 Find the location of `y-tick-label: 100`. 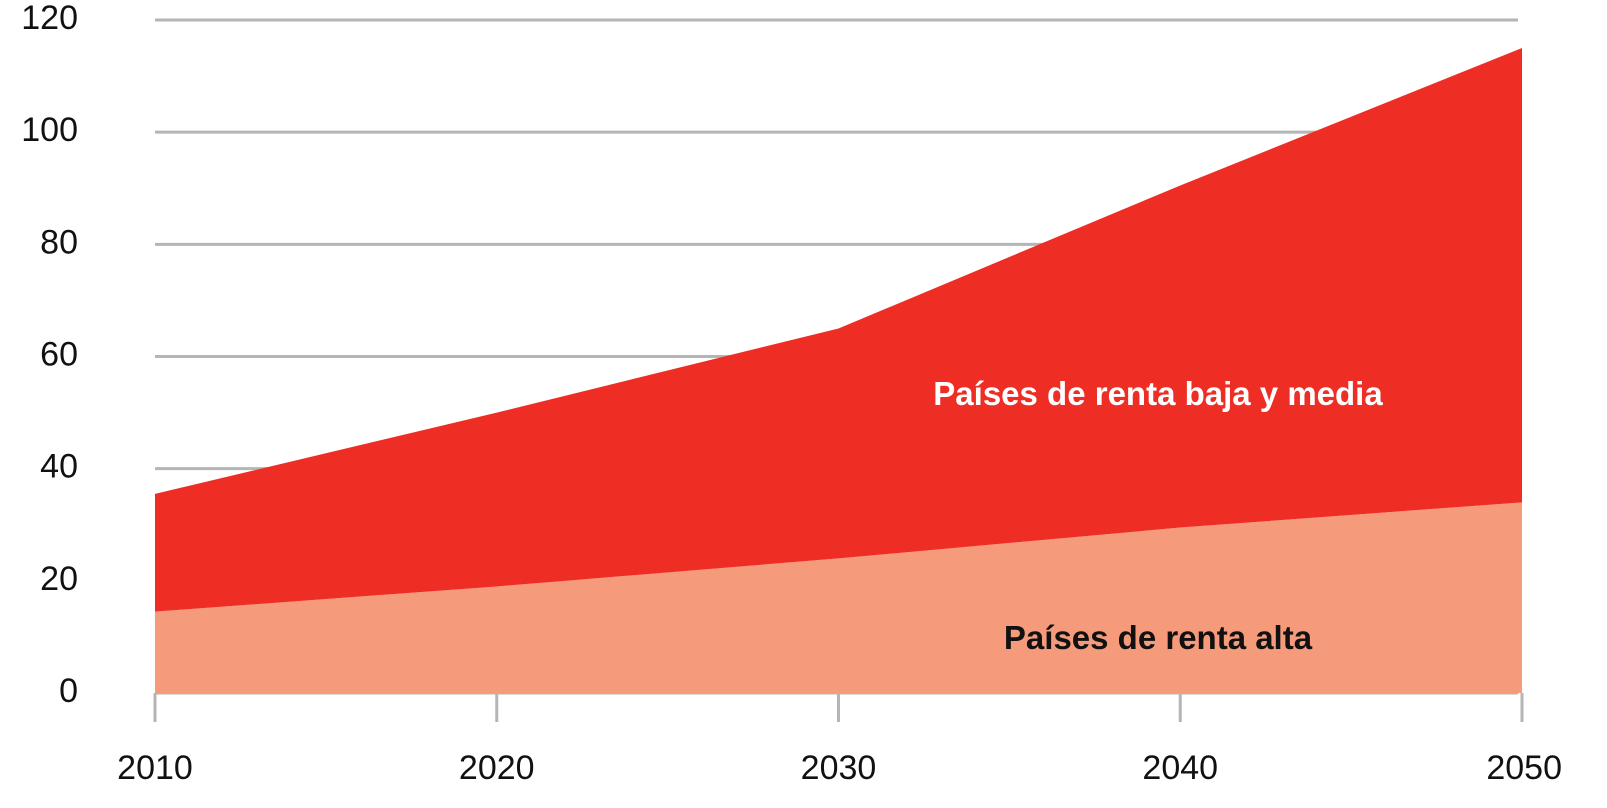

y-tick-label: 100 is located at coordinates (49, 130).